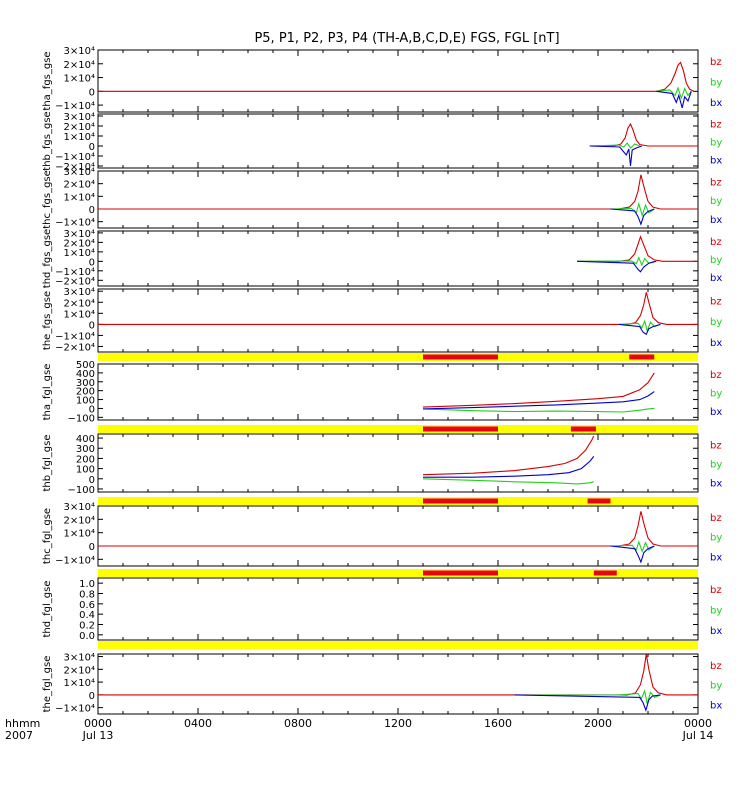 The height and width of the screenshot is (800, 750). I want to click on y-tick-label: 400, so click(85, 439).